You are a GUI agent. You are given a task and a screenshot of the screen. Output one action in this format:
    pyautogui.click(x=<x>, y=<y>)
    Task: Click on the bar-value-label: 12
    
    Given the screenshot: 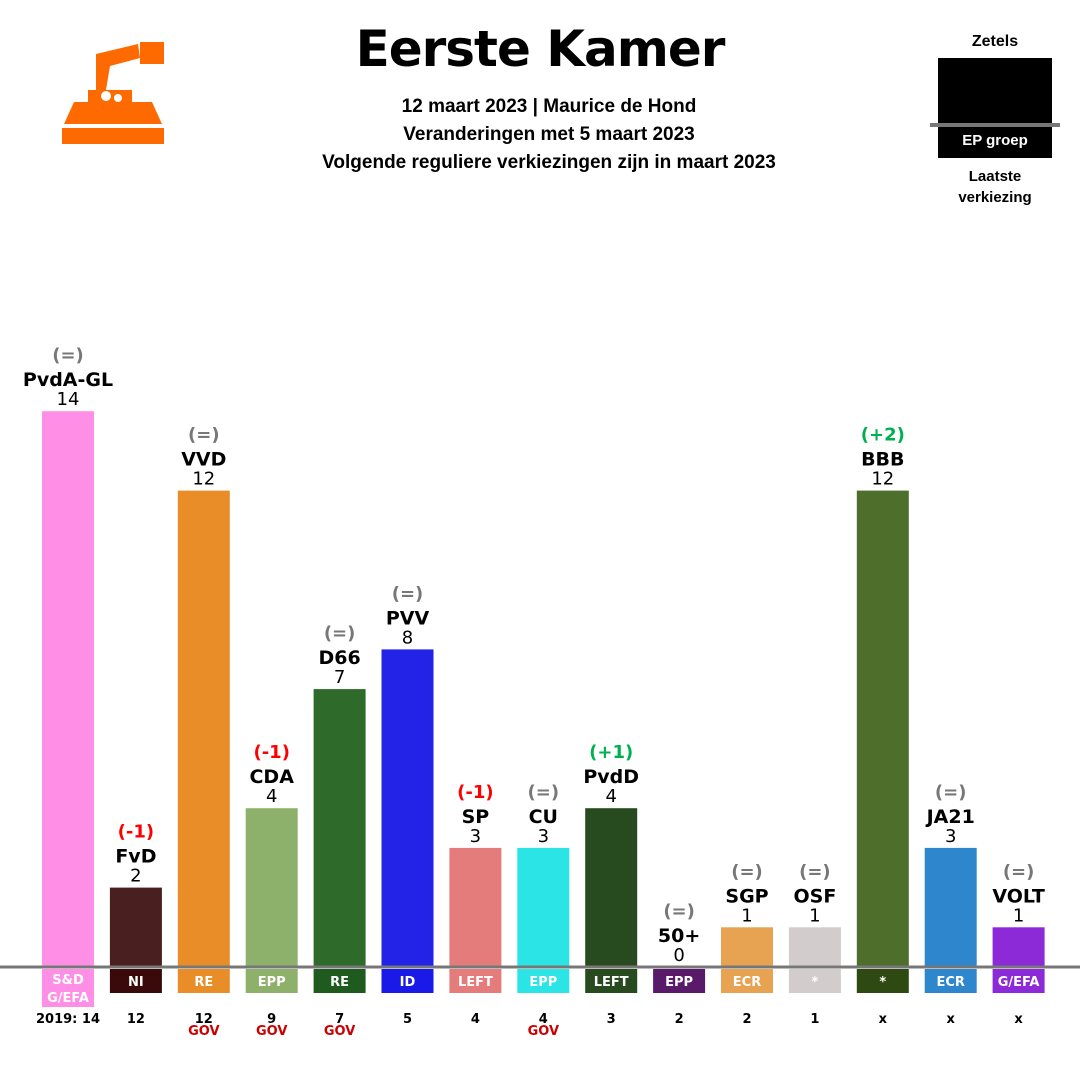 What is the action you would take?
    pyautogui.click(x=882, y=479)
    